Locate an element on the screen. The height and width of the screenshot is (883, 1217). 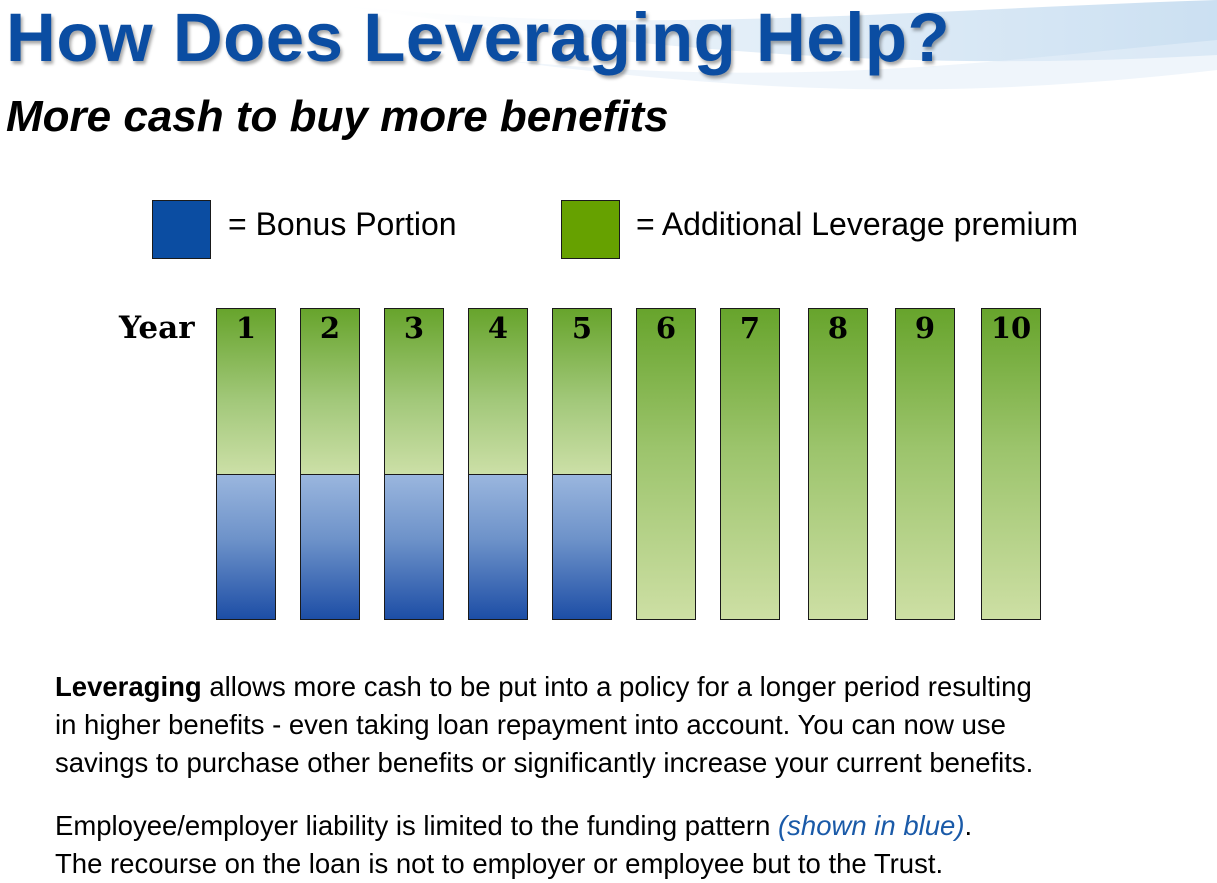
year-bar-5: 5 is located at coordinates (582, 464).